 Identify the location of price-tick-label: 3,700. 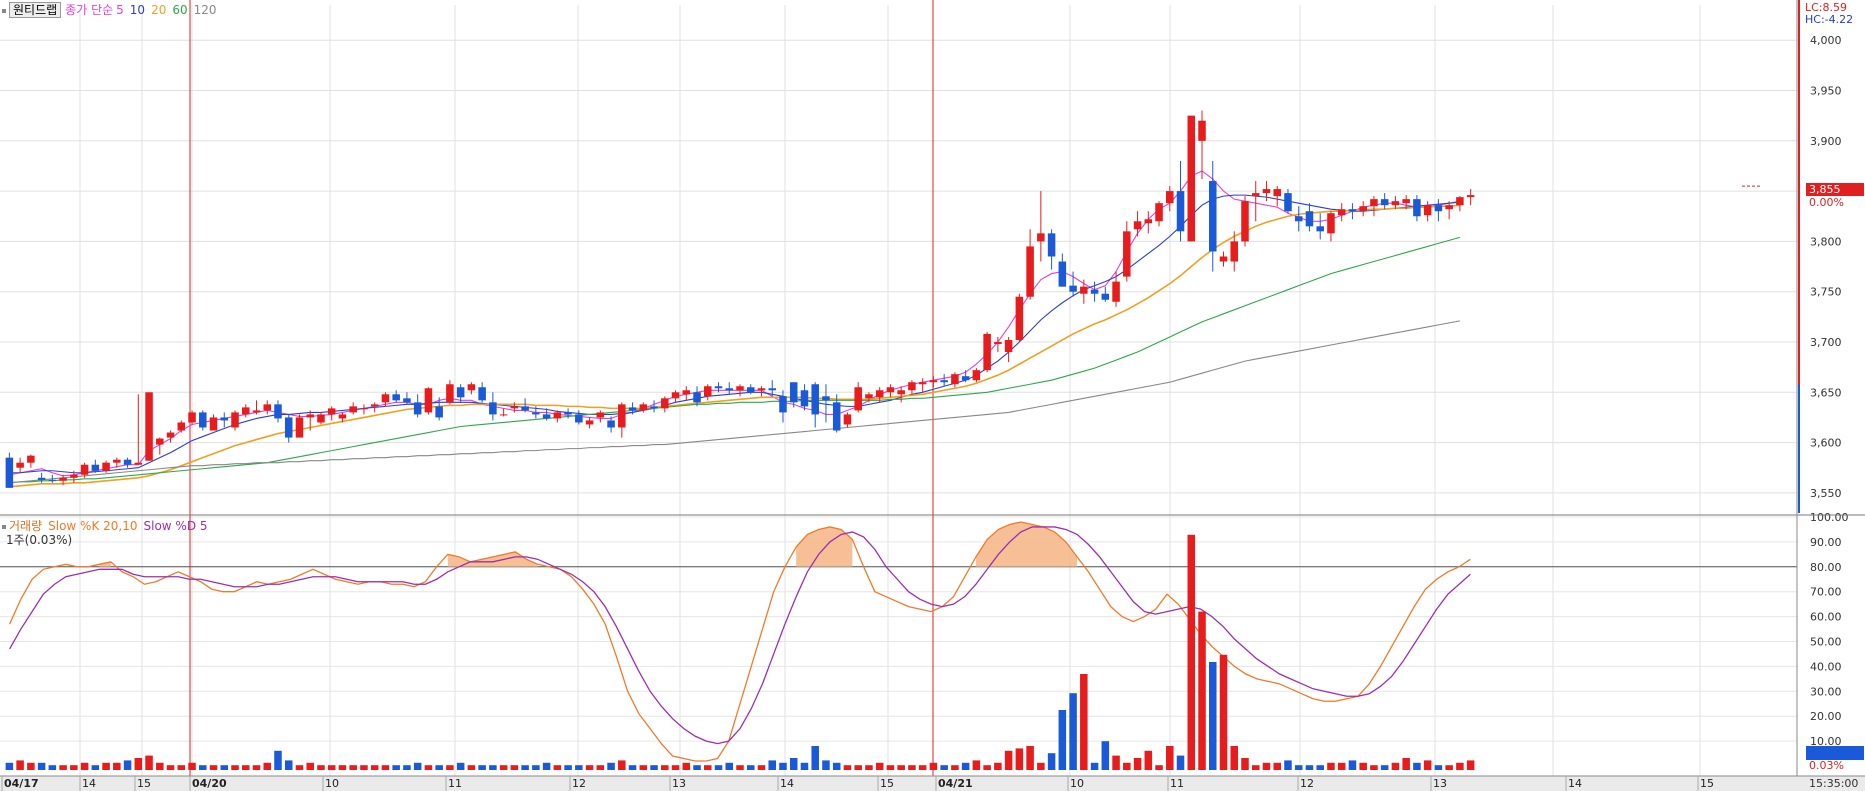
(1826, 342).